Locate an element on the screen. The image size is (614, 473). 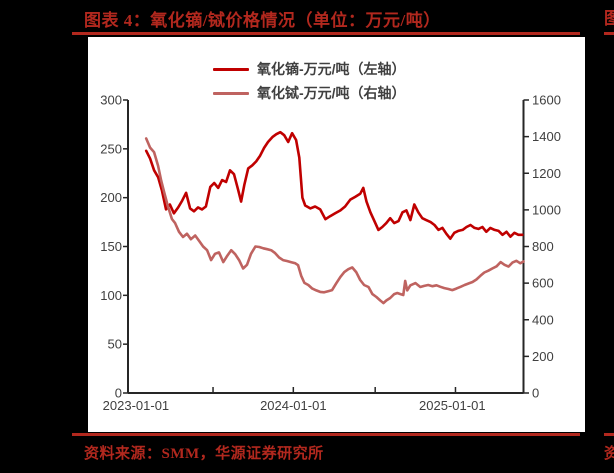
title-divider-rule is located at coordinates (326, 33).